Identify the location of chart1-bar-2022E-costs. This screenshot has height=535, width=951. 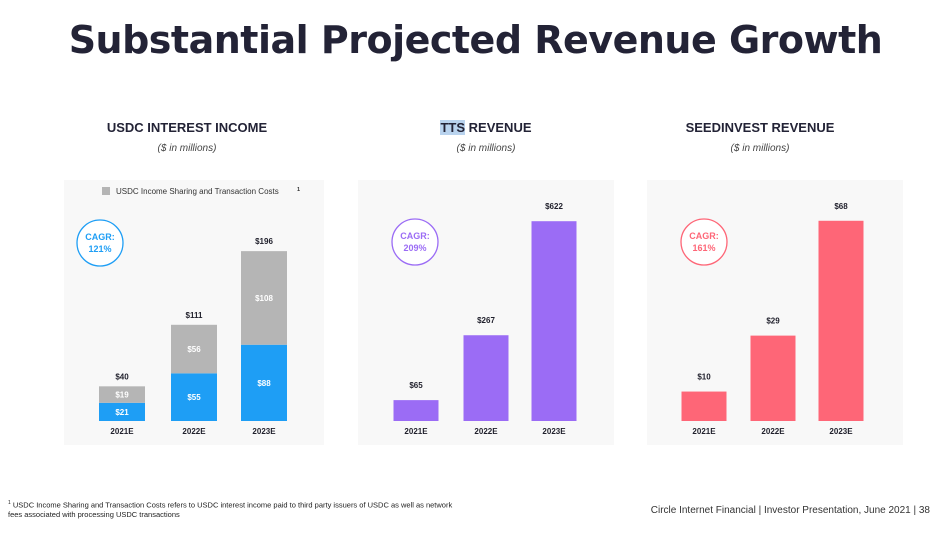
(194, 349).